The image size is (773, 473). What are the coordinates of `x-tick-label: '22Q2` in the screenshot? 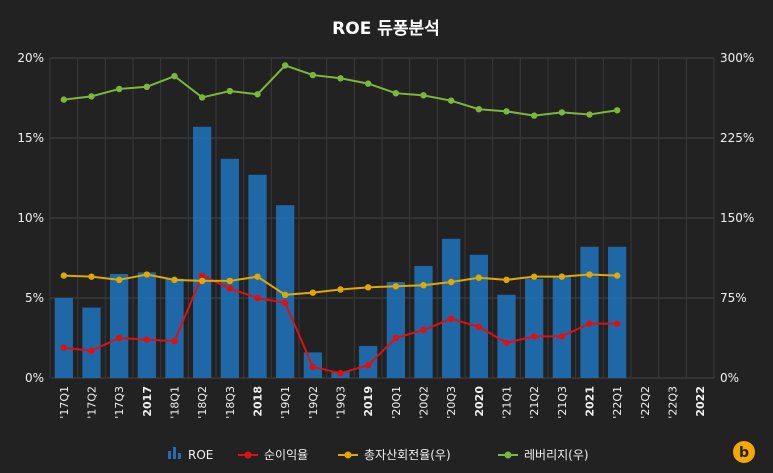 It's located at (645, 402).